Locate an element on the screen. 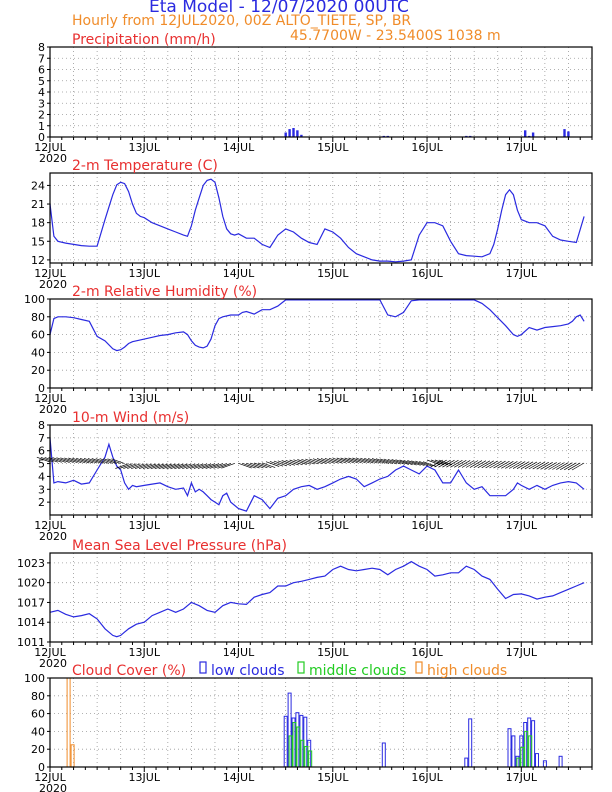  panel-title: 2-m Relative Humidity (%) is located at coordinates (164, 292).